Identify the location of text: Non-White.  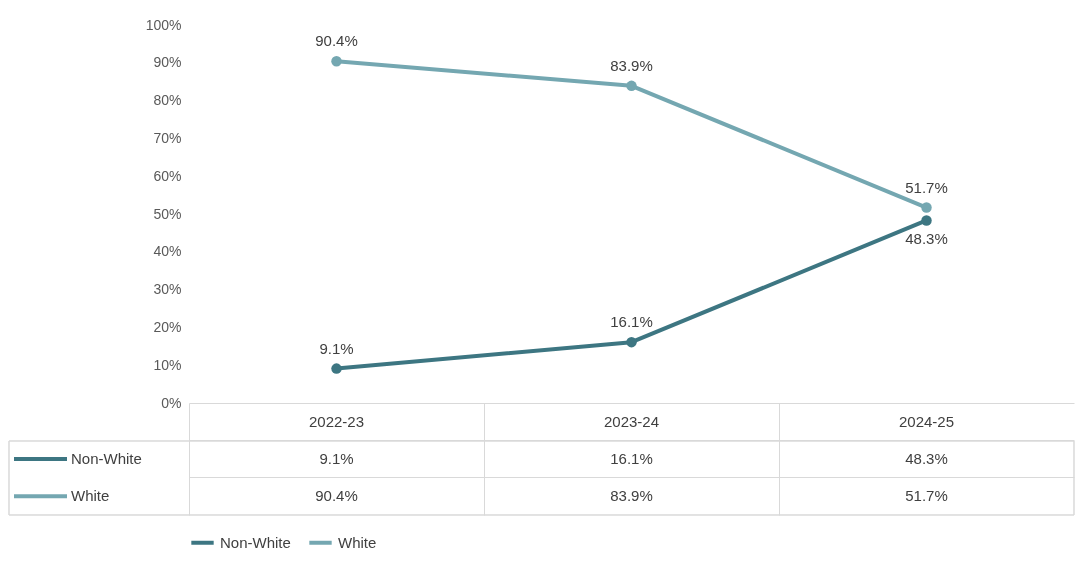
(106, 458).